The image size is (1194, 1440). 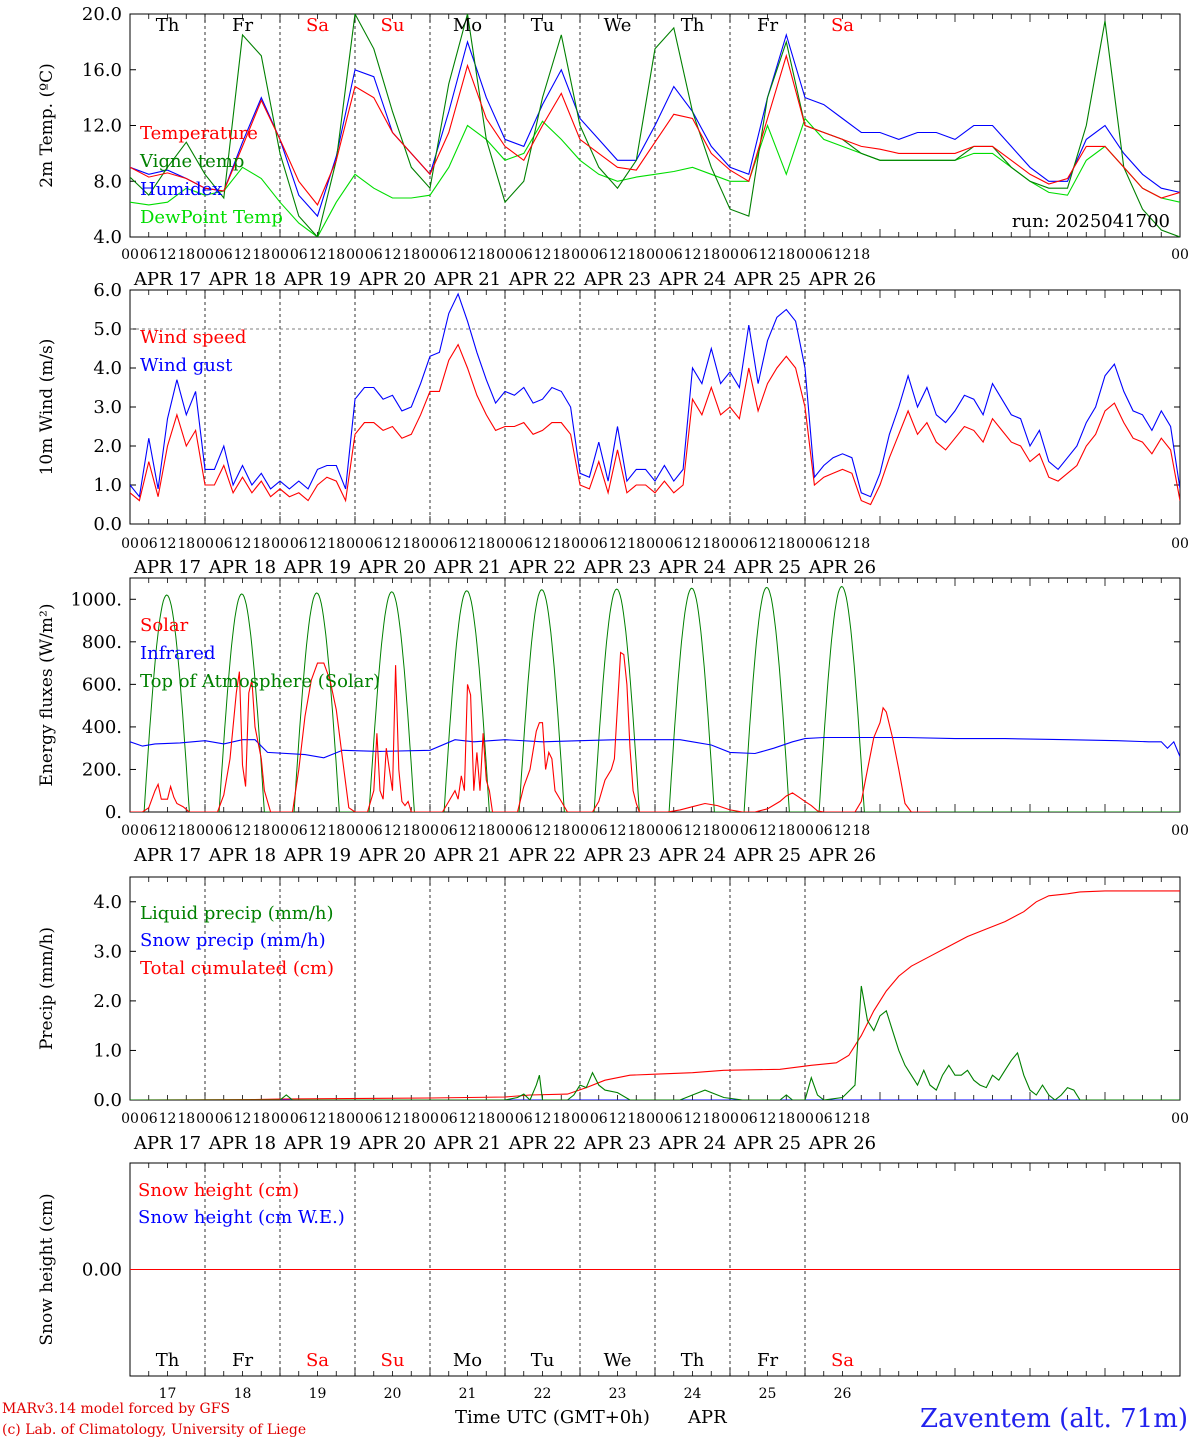 What do you see at coordinates (543, 1394) in the screenshot?
I see `day-number: 22` at bounding box center [543, 1394].